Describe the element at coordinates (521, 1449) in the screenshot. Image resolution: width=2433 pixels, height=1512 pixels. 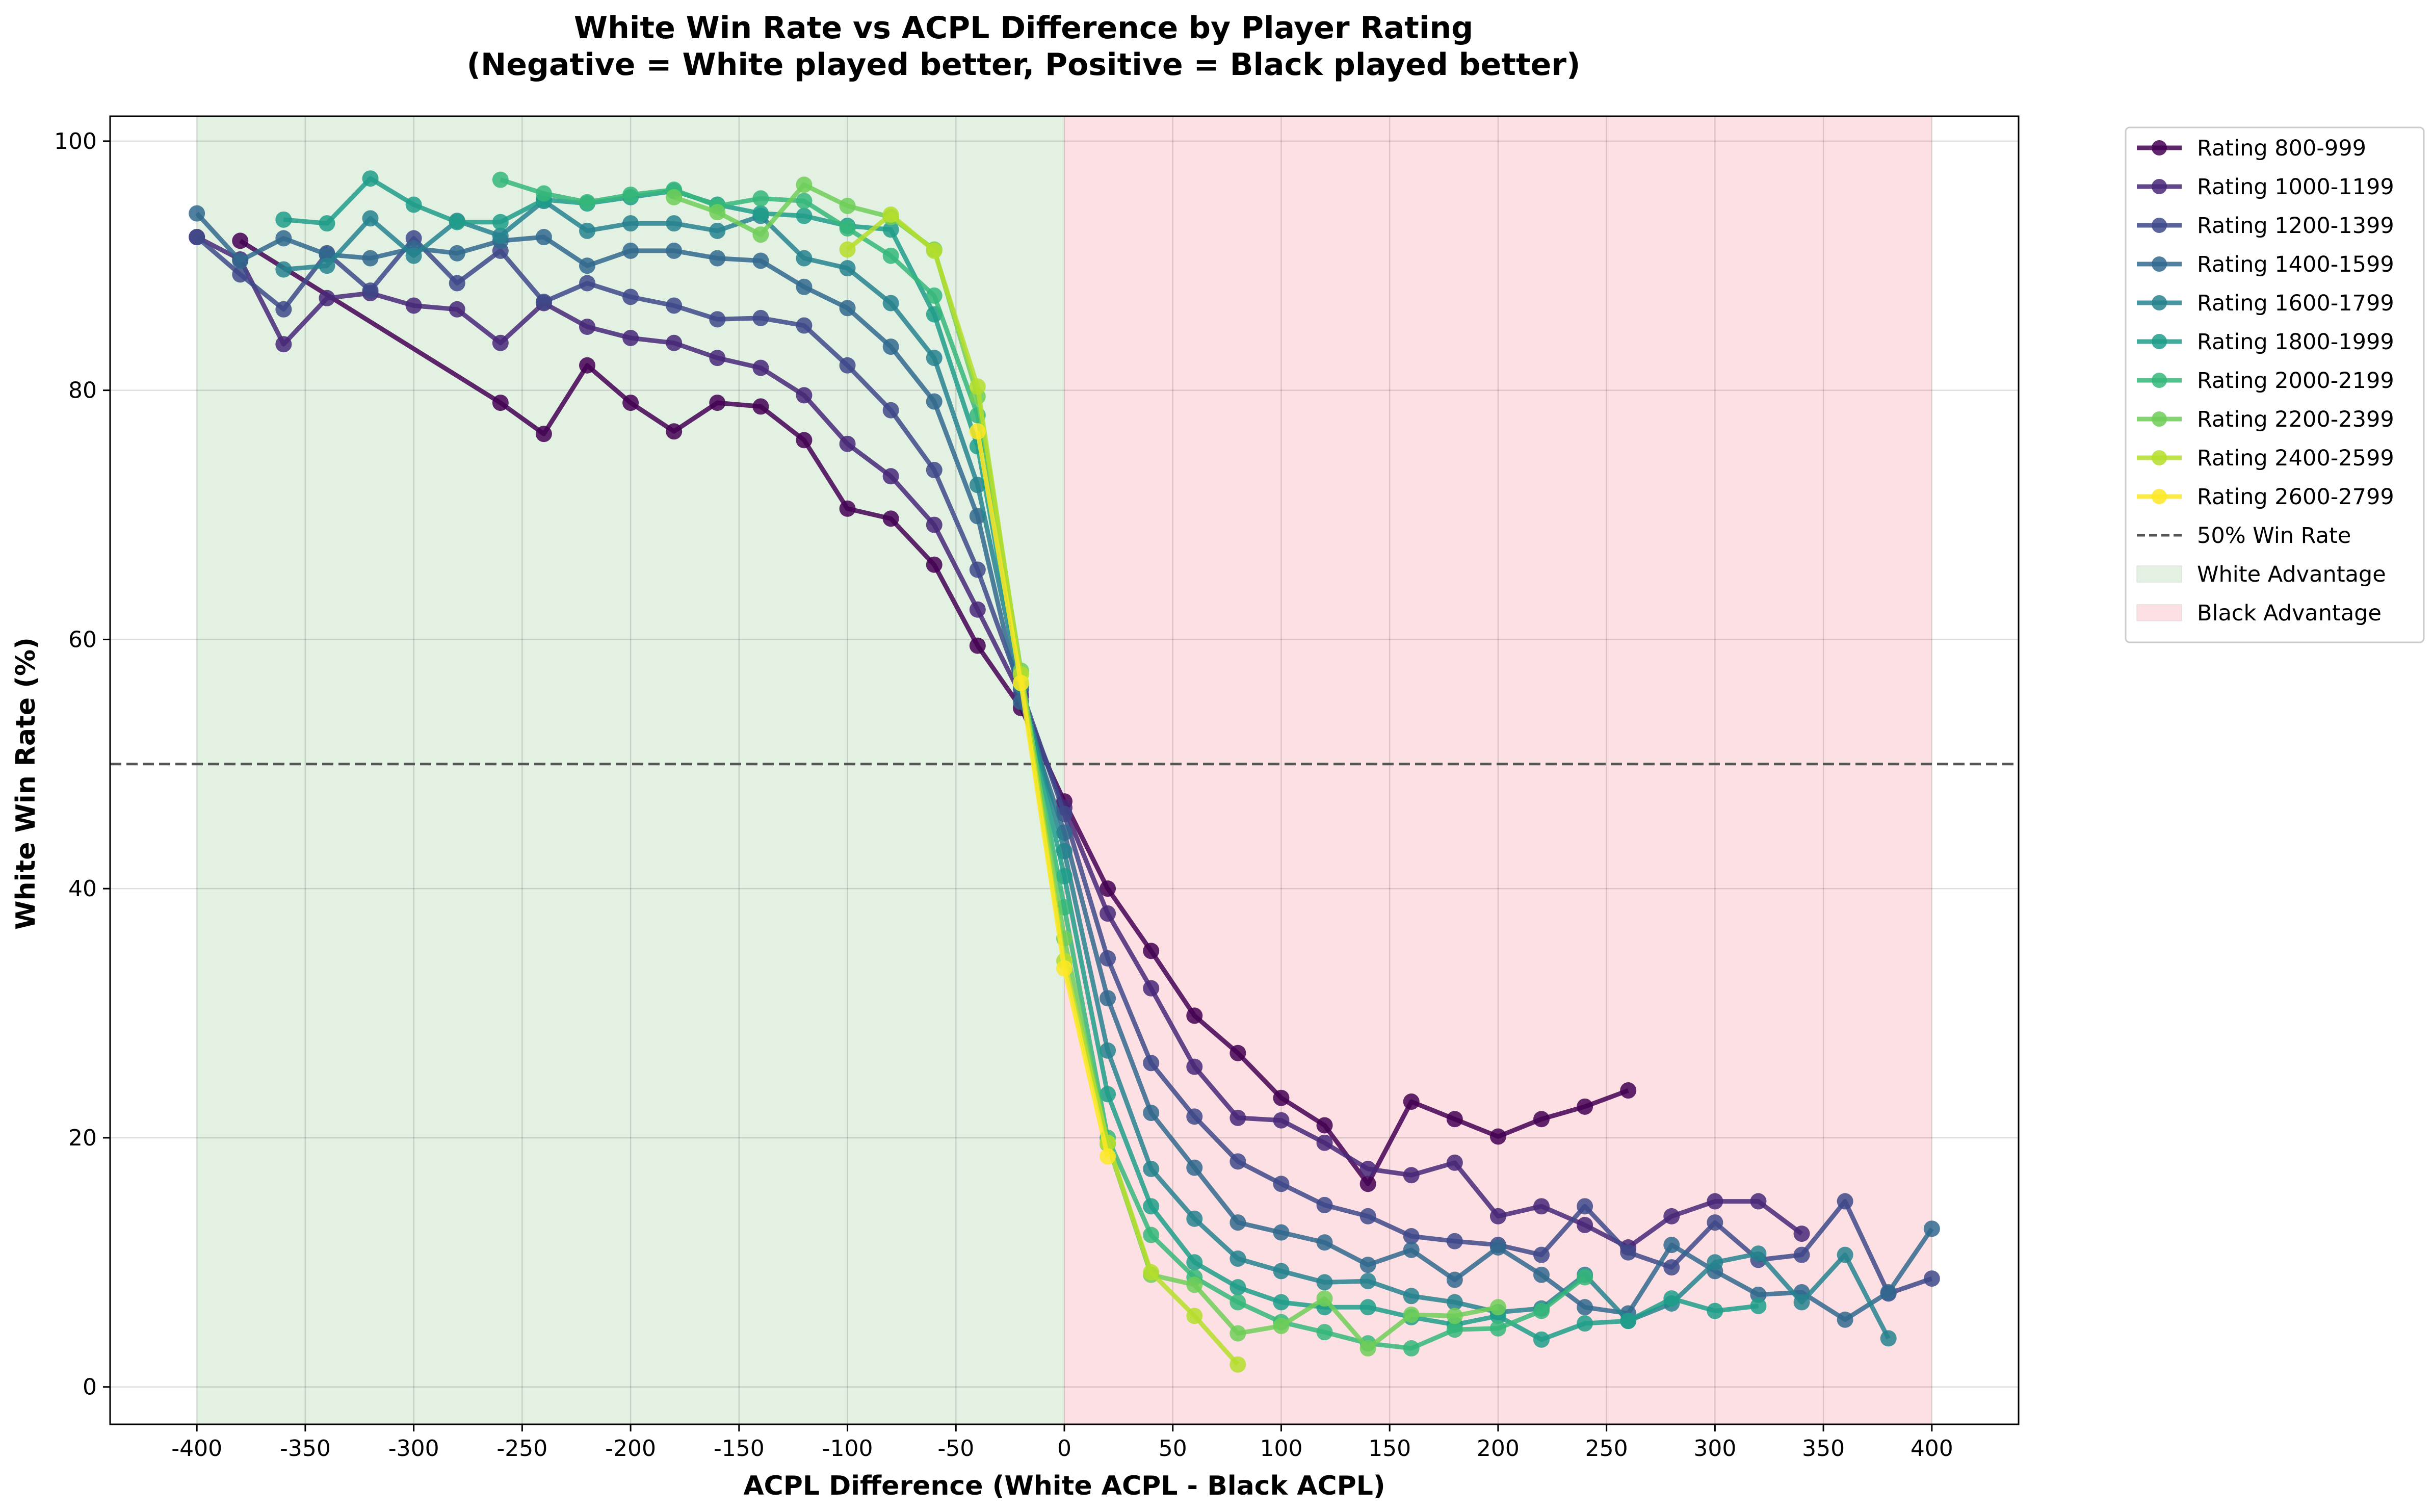
I see `x-tick-label: -250` at that location.